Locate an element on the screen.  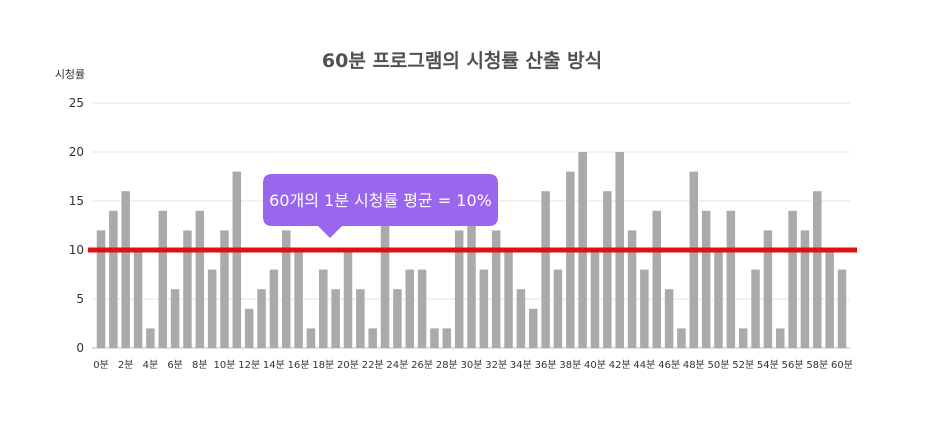
x-tick-label: 28분 is located at coordinates (447, 365).